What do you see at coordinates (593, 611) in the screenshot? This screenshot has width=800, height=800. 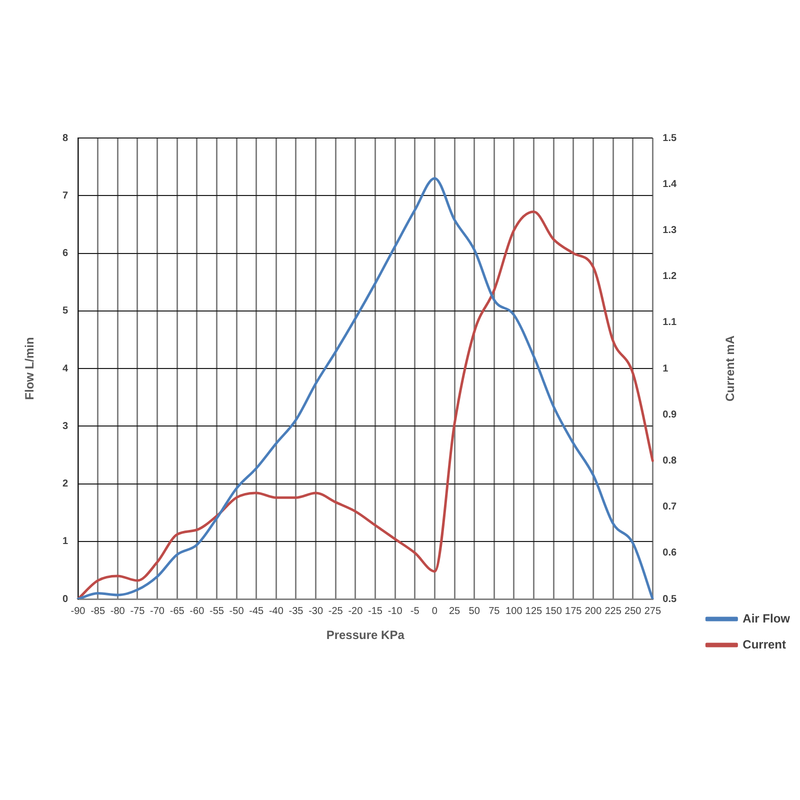 I see `x-tick-label: 200` at bounding box center [593, 611].